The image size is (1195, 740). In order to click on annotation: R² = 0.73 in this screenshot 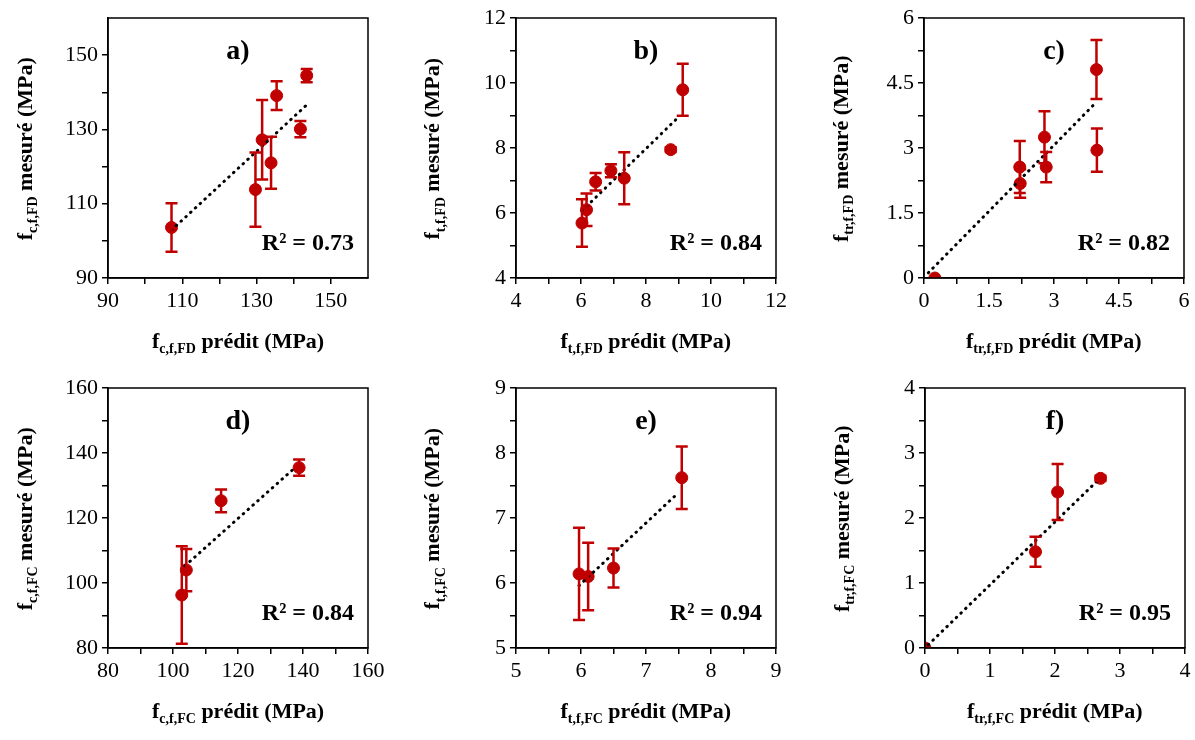, I will do `click(307, 242)`.